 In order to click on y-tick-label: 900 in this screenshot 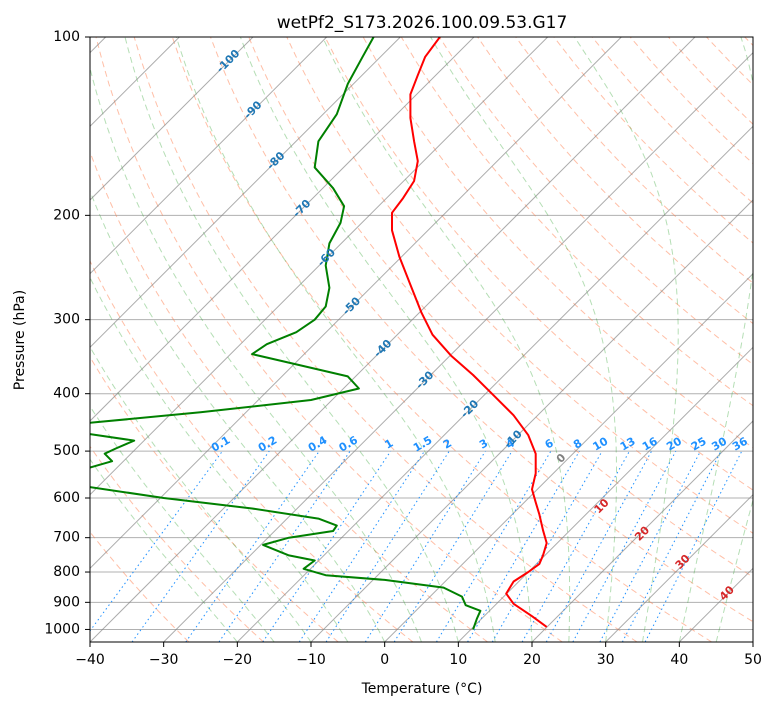, I will do `click(66, 602)`.